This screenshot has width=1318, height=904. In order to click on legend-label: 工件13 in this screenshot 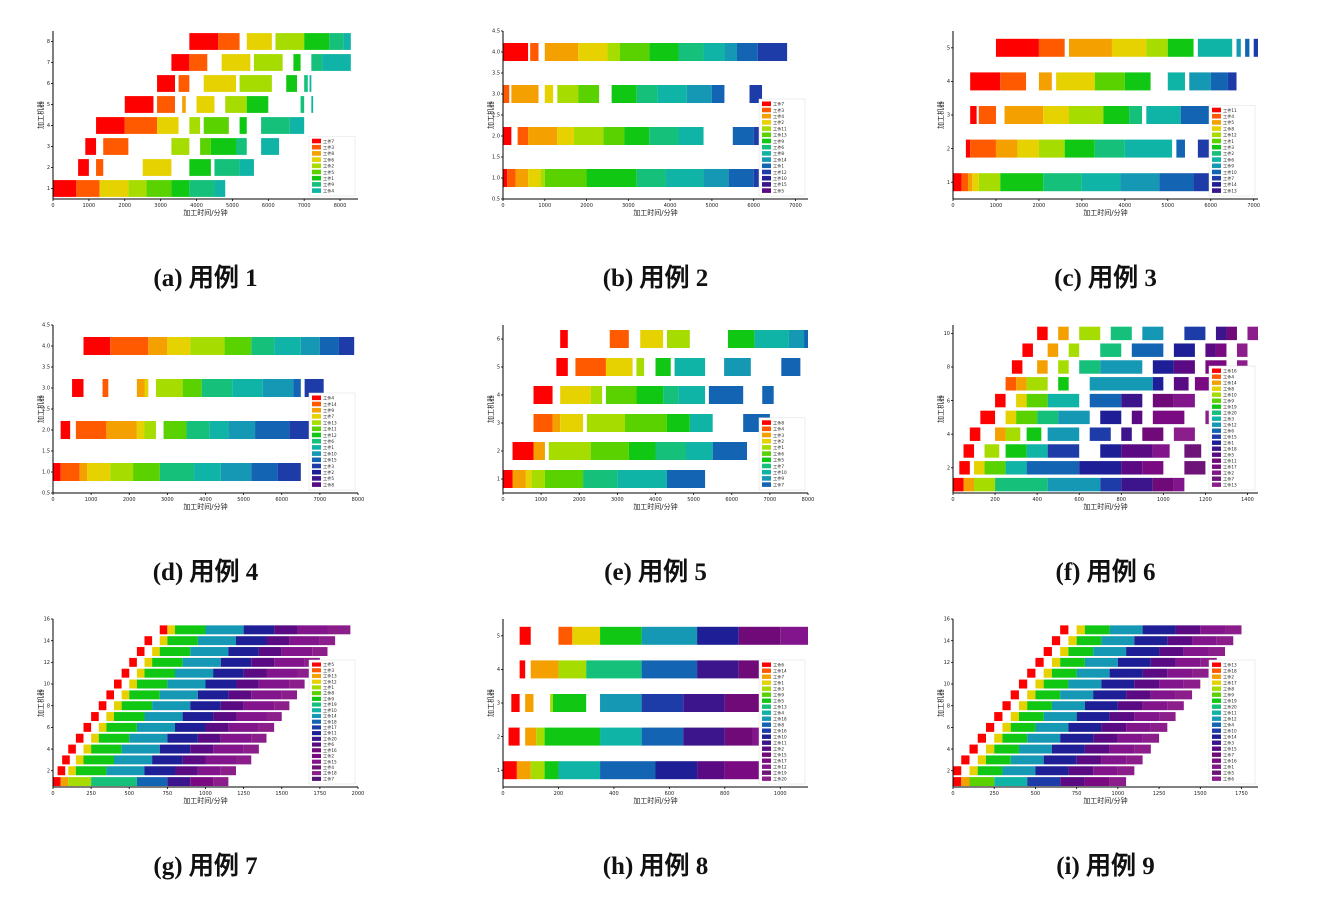, I will do `click(330, 676)`.